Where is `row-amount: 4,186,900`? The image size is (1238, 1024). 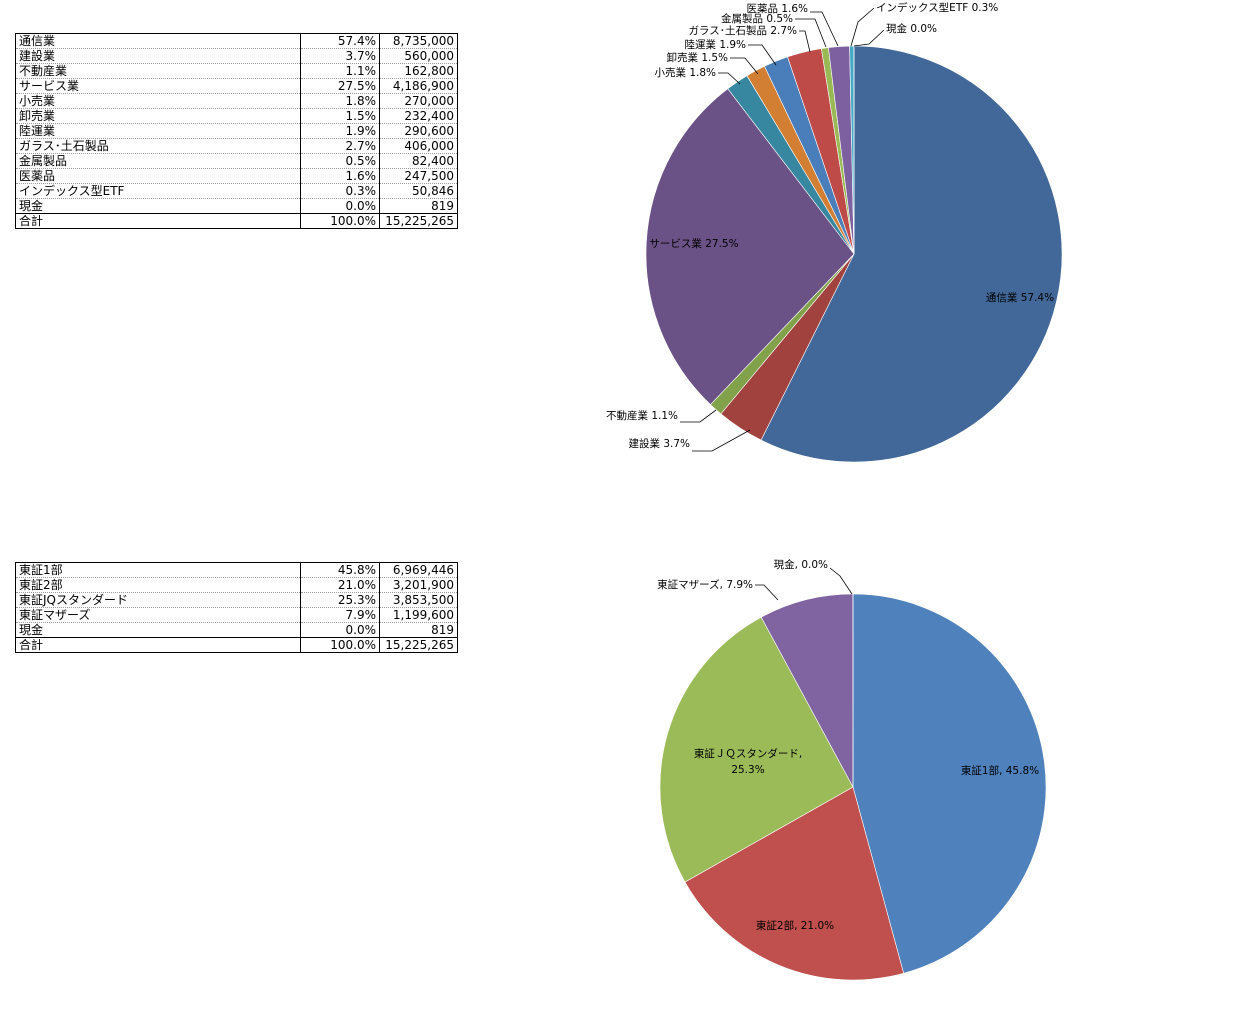
row-amount: 4,186,900 is located at coordinates (418, 86).